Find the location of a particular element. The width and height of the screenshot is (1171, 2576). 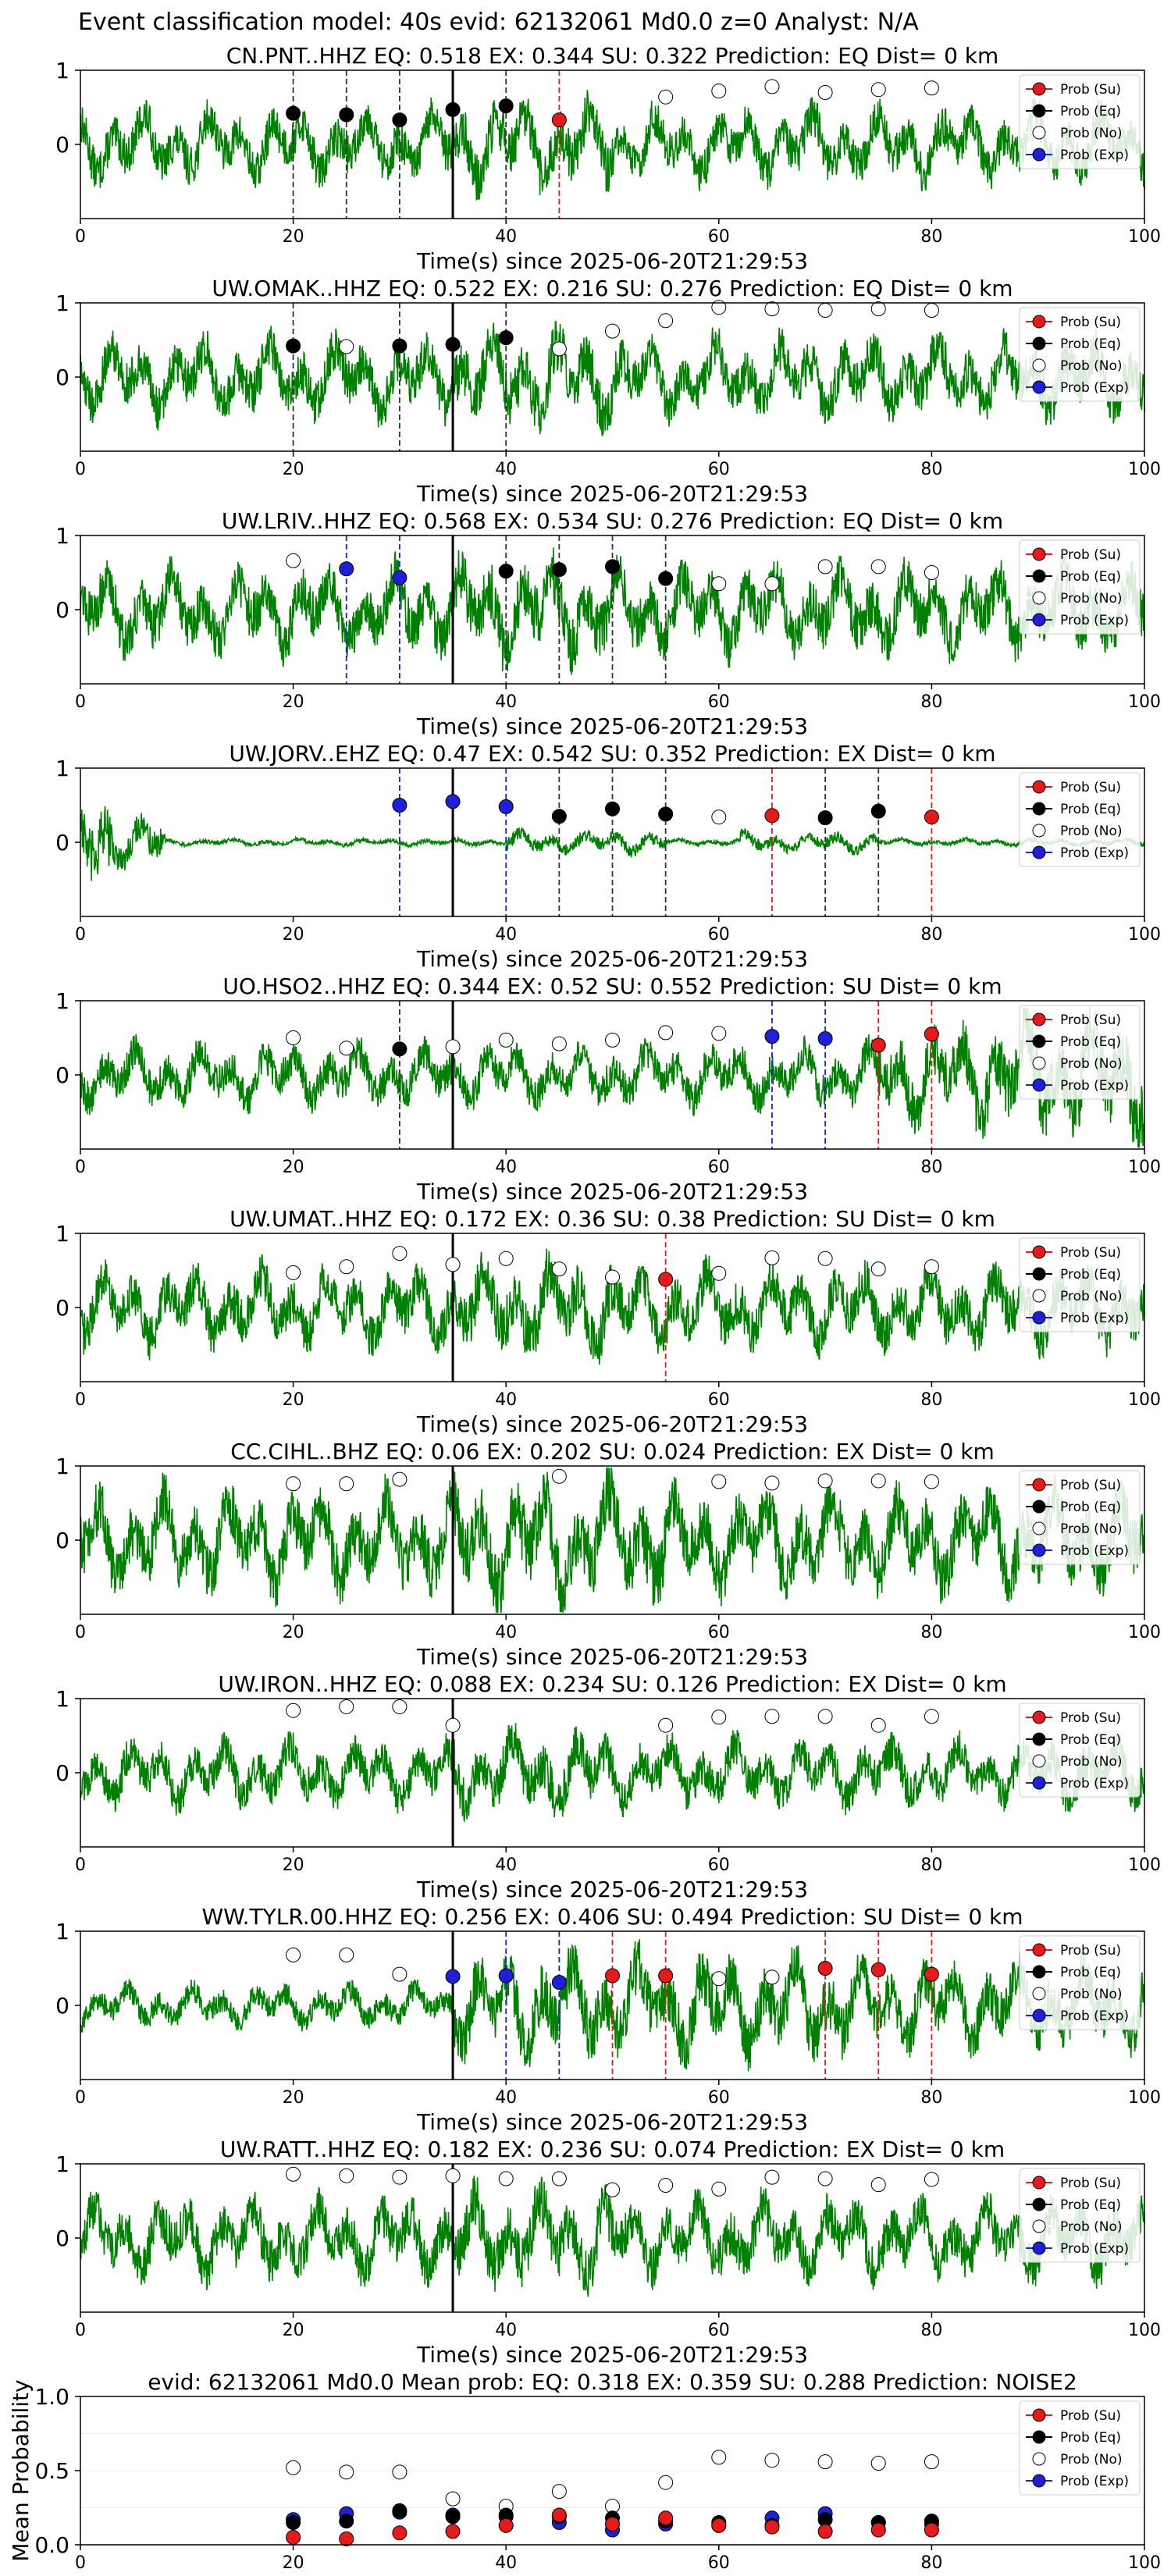

legend-label-eq: Prob (Eq) is located at coordinates (1090, 1507).